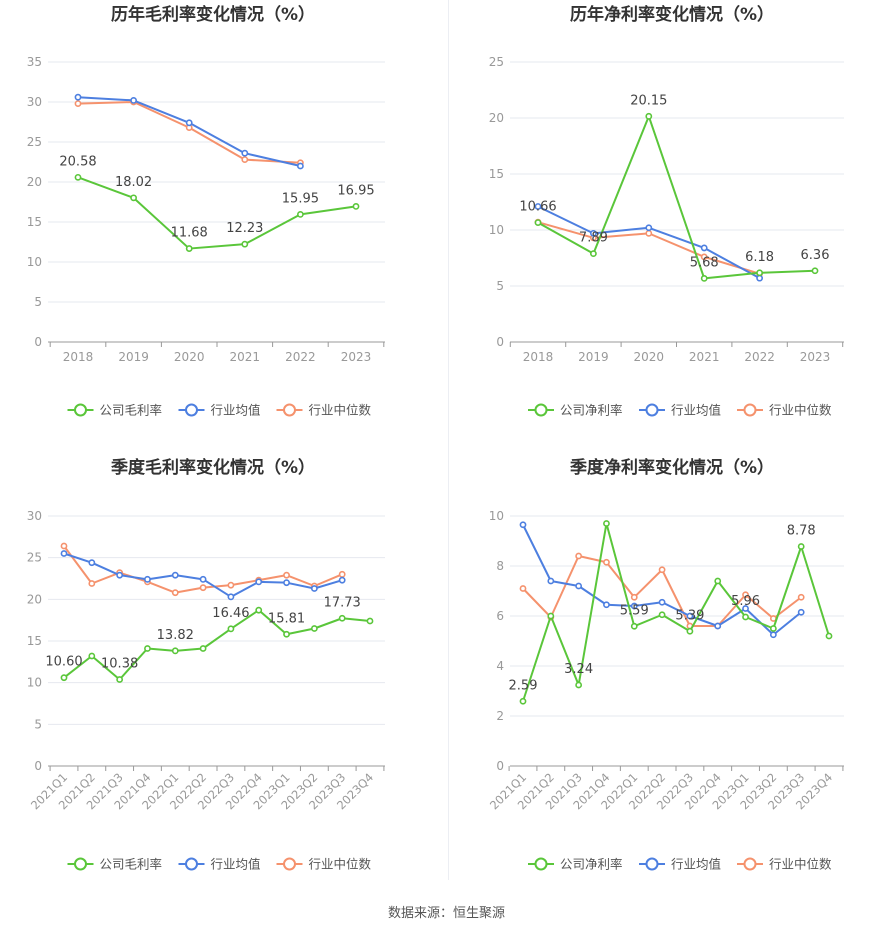 Image resolution: width=893 pixels, height=935 pixels. Describe the element at coordinates (213, 467) in the screenshot. I see `chart-title: 季度毛利率变化情况（%）` at that location.